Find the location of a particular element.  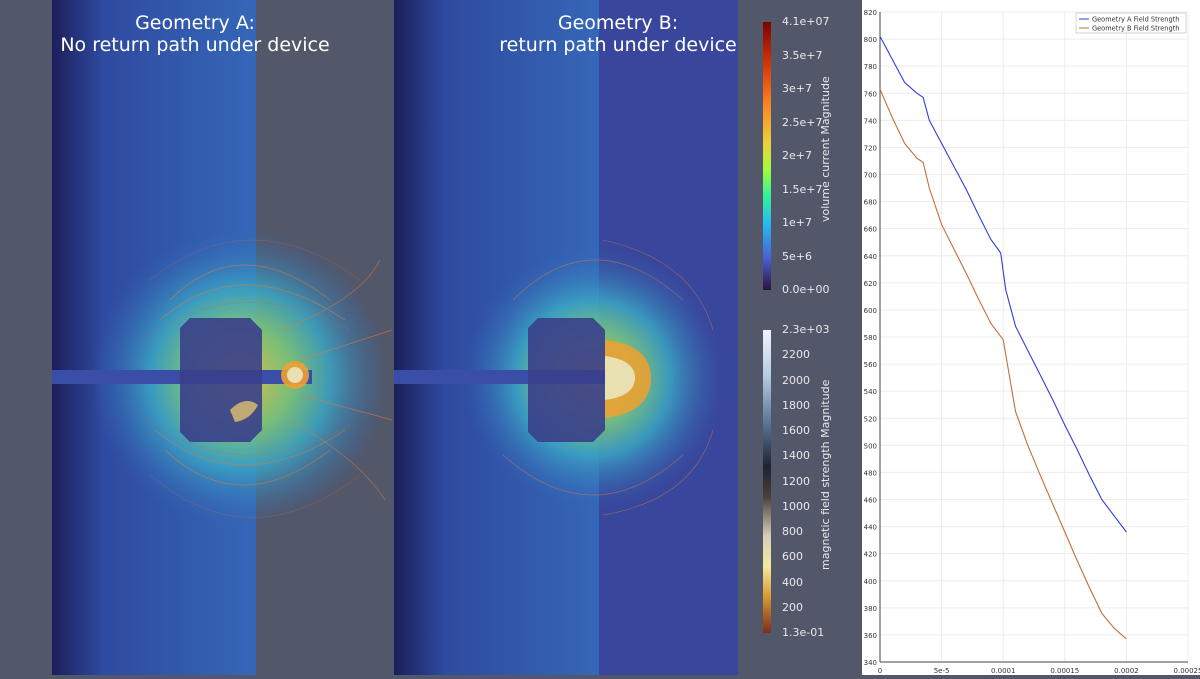

colorbar-current-label: 1.5e+7 is located at coordinates (802, 189).